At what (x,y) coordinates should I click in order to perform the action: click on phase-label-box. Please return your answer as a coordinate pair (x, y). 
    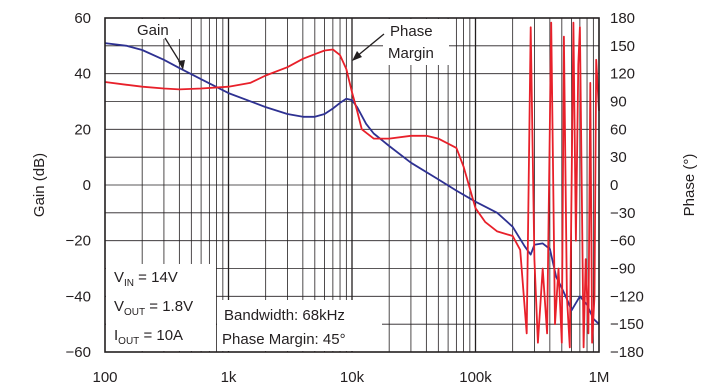
    Looking at the image, I should click on (416, 42).